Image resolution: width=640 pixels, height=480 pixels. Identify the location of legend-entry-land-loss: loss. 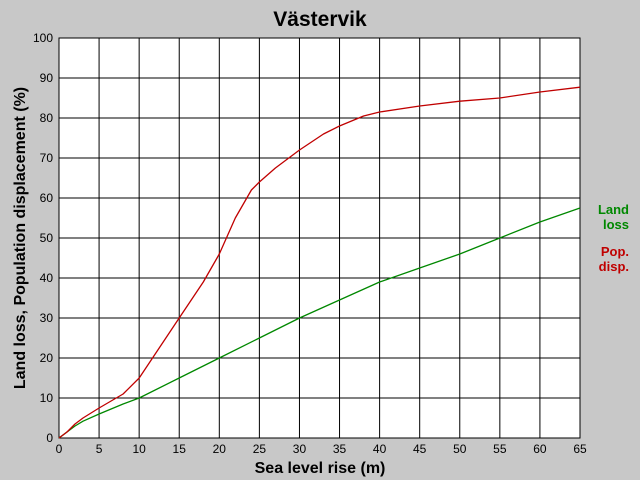
(616, 224).